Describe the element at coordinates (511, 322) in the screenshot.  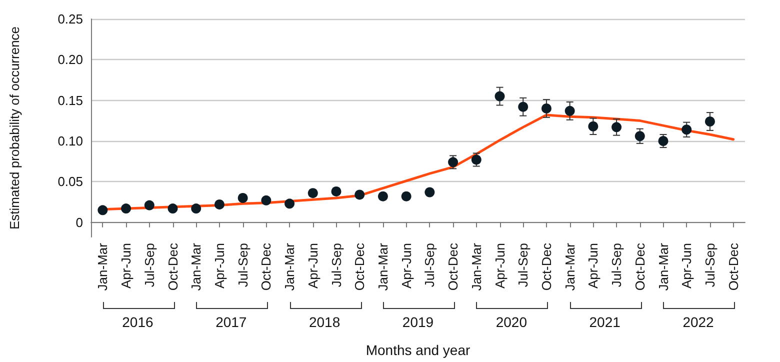
I see `text: 2020` at that location.